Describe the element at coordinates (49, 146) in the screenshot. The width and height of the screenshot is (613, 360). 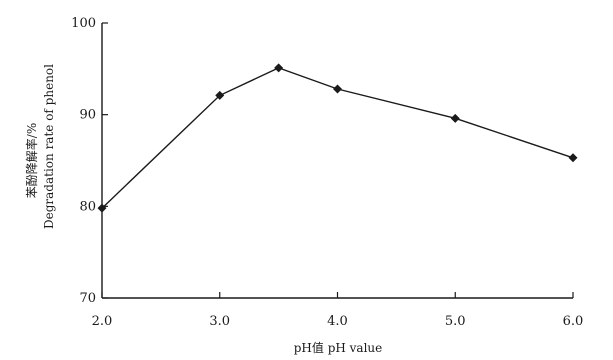
I see `y-axis-title-en: Degradation rate of phenol` at that location.